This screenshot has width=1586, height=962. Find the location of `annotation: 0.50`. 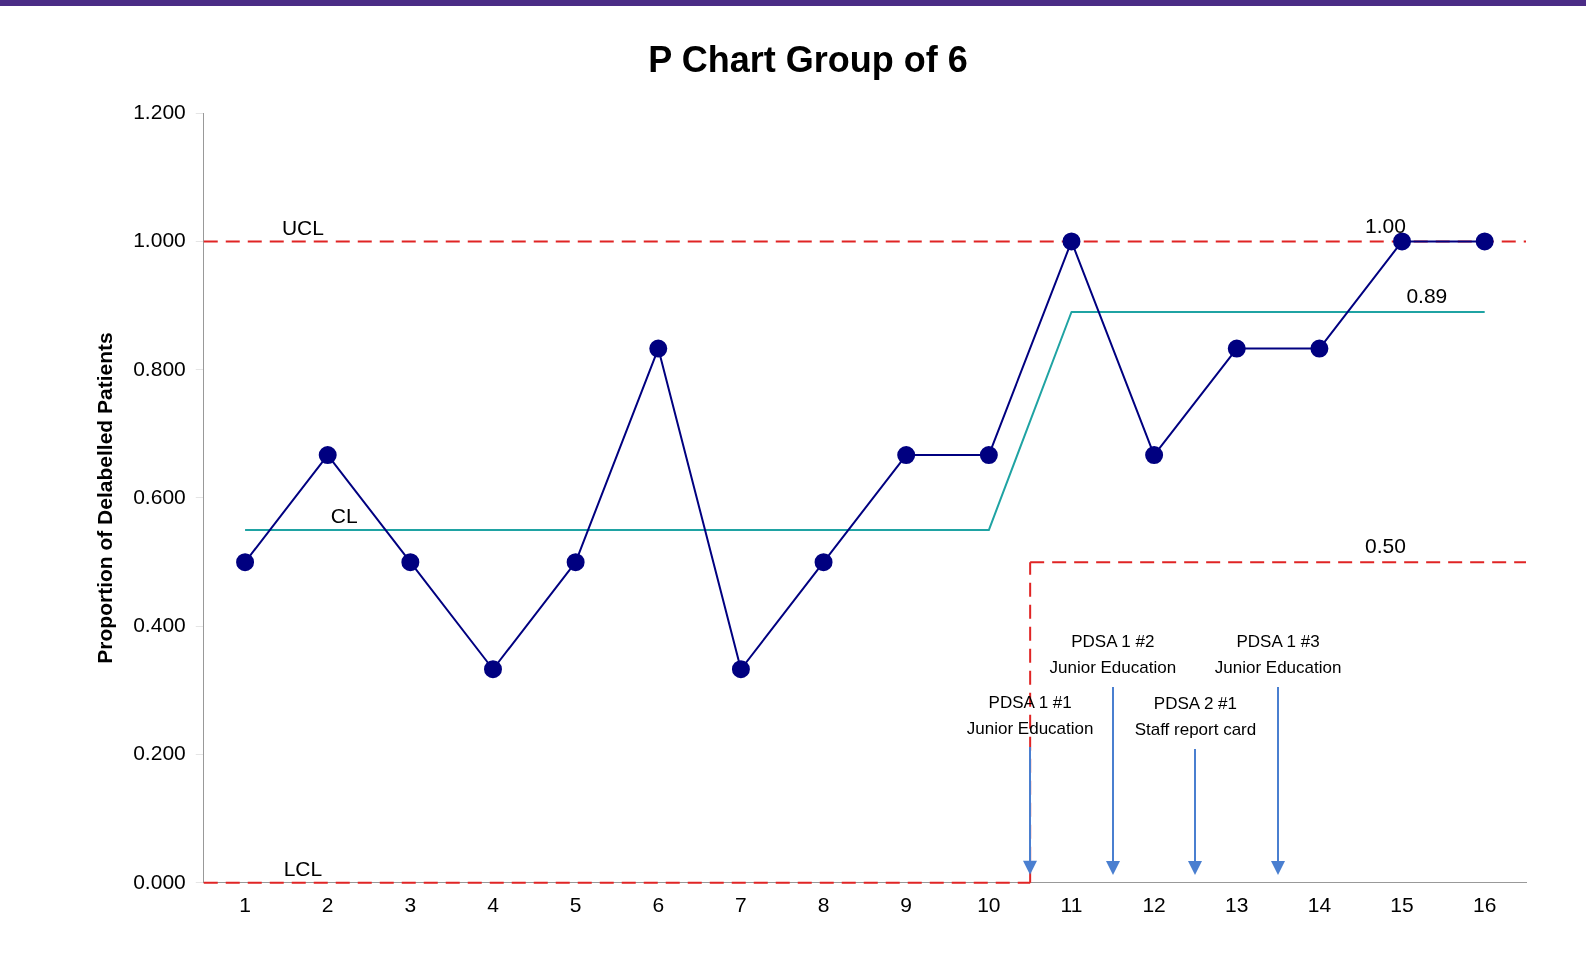

annotation: 0.50 is located at coordinates (1385, 546).